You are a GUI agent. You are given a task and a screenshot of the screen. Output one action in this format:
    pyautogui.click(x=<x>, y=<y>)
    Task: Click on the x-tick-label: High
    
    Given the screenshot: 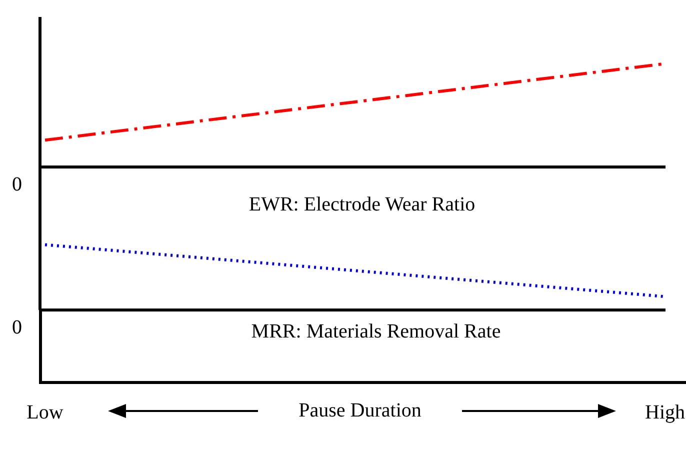 What is the action you would take?
    pyautogui.click(x=665, y=412)
    